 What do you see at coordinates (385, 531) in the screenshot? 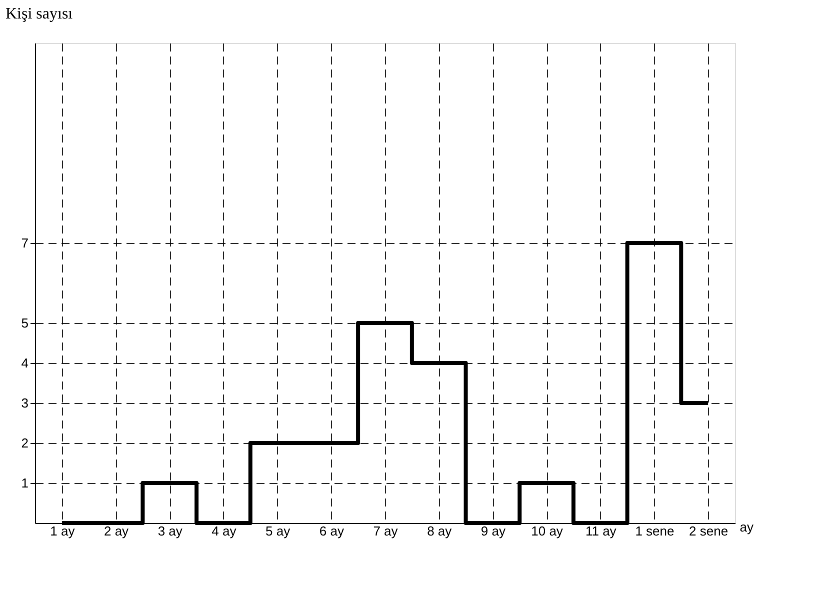
I see `x-tick-label: 7 ay` at bounding box center [385, 531].